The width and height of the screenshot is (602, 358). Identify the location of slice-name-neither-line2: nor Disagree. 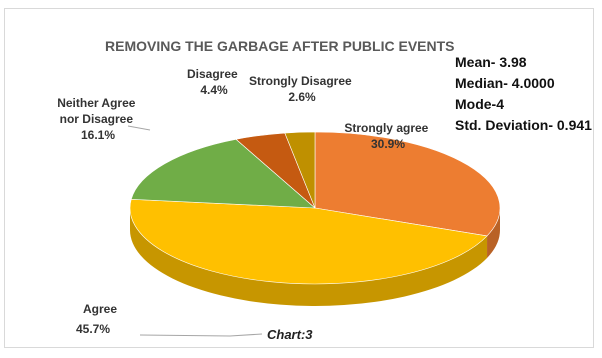
(97, 119).